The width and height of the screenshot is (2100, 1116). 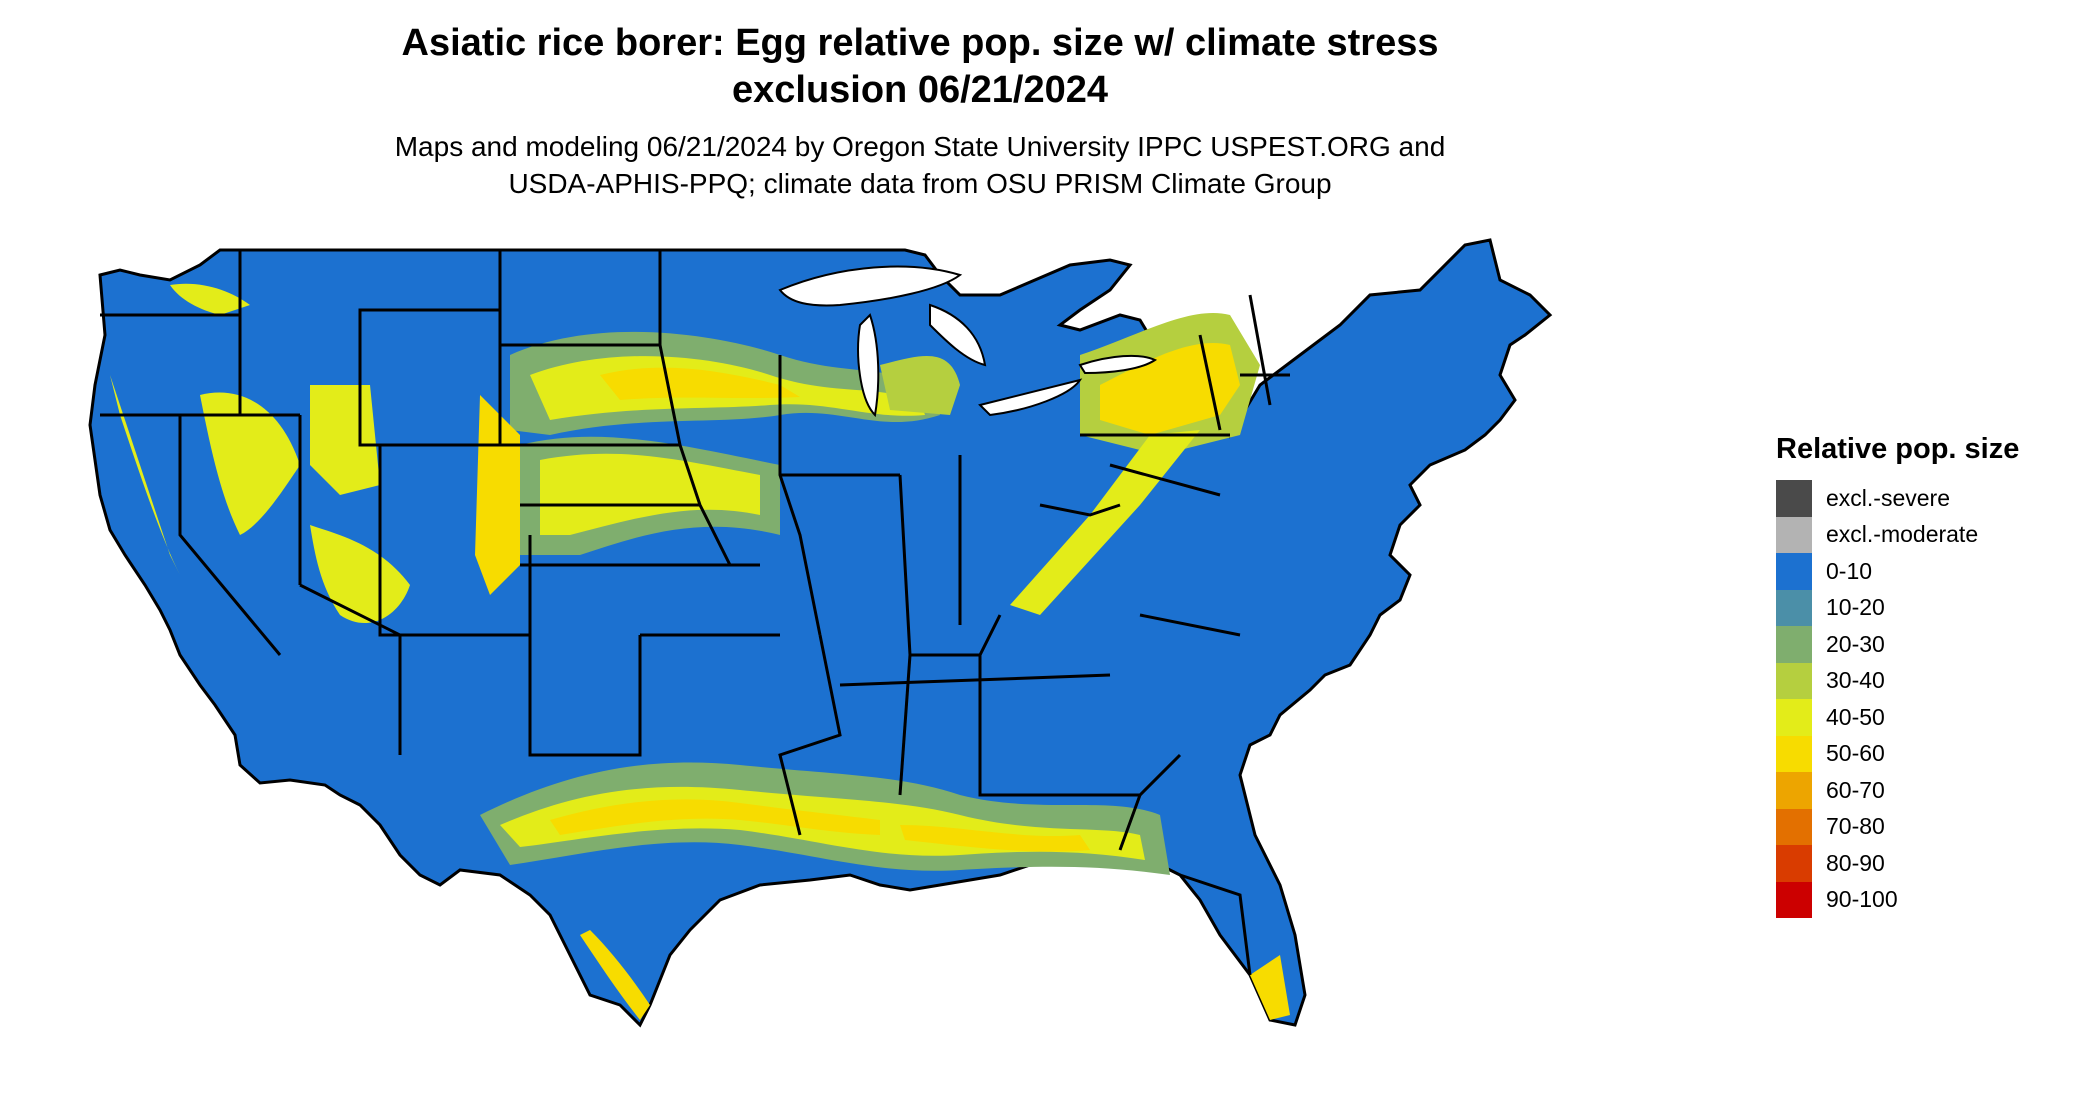 I want to click on lake-ontario, so click(x=1118, y=364).